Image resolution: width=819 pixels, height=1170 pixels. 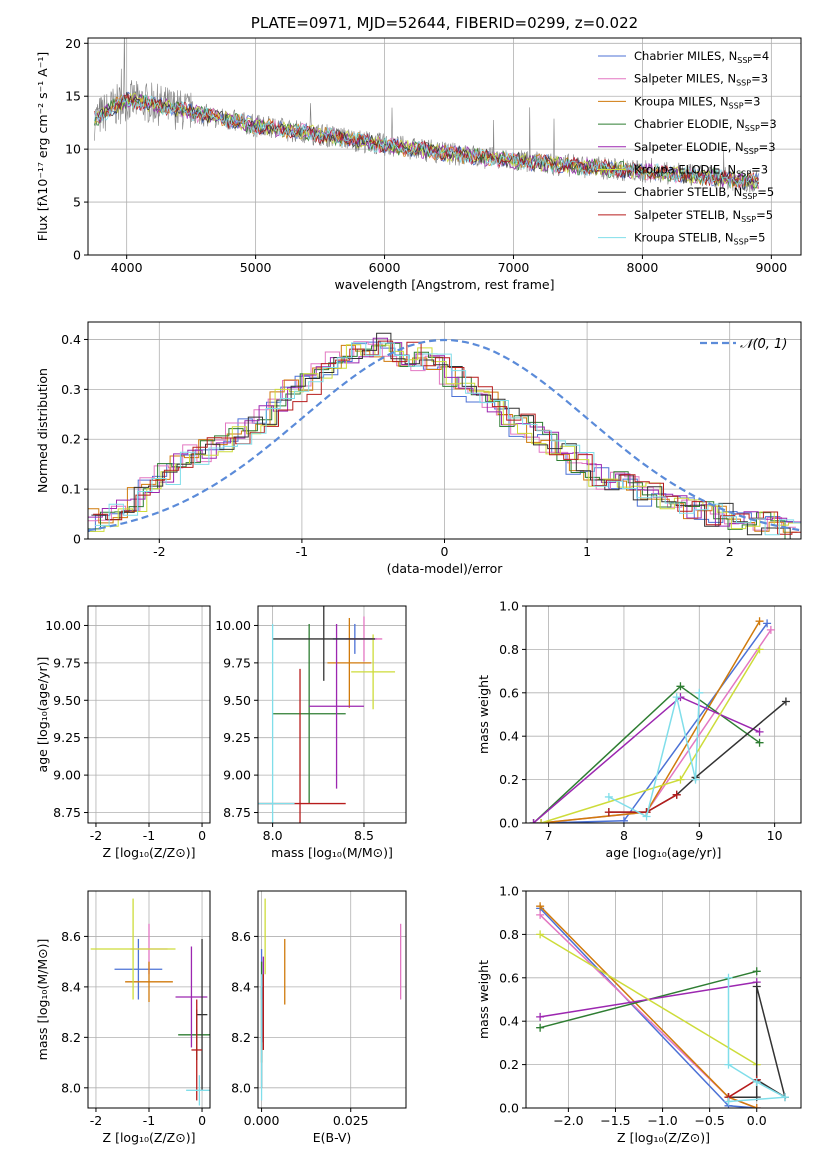 I want to click on y-axis-label: Normed distribution, so click(x=42, y=430).